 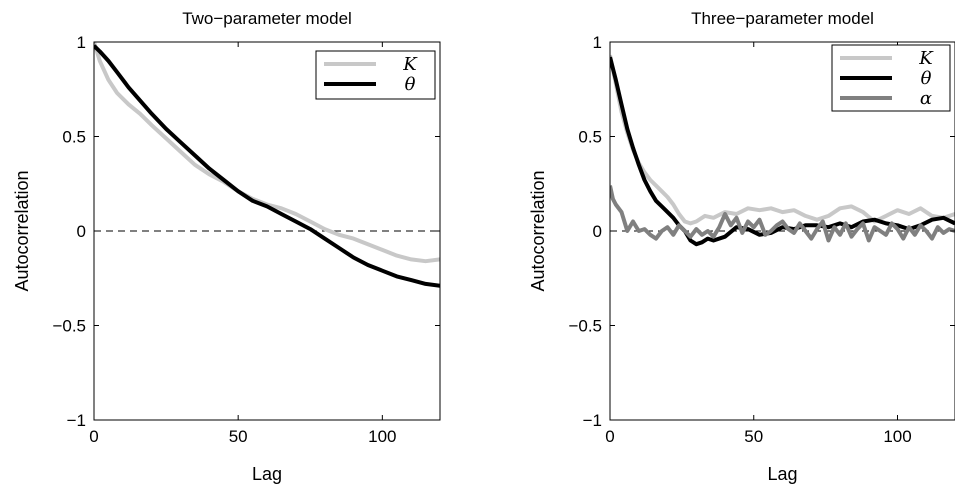 I want to click on chart-title: Three−parameter model, so click(x=782, y=18).